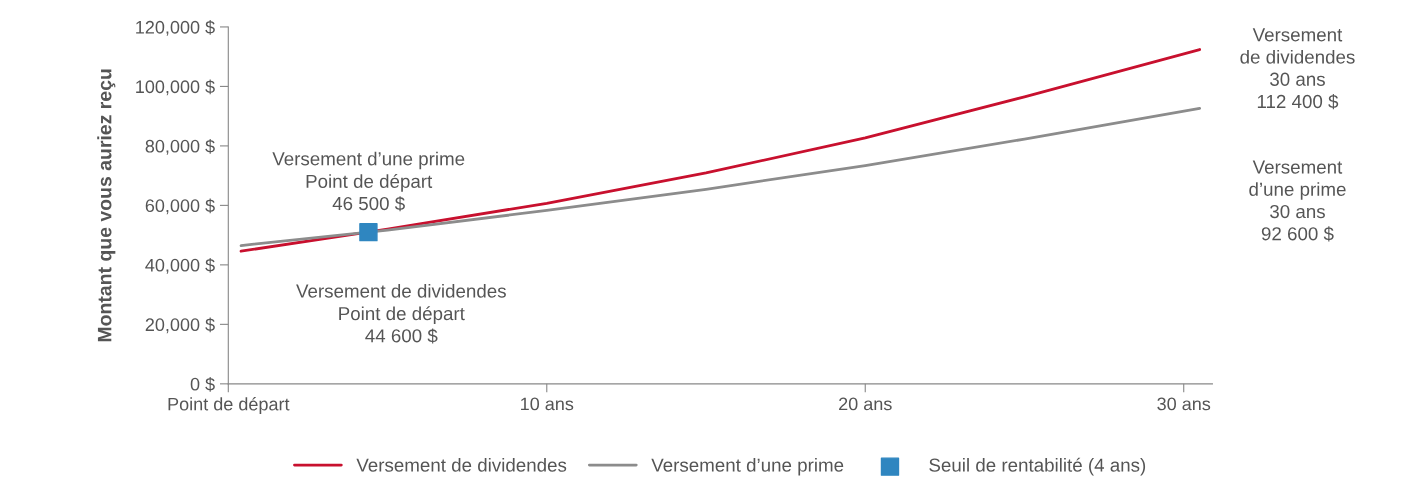 The image size is (1418, 481). I want to click on y-tick-label: 60,000 $, so click(180, 206).